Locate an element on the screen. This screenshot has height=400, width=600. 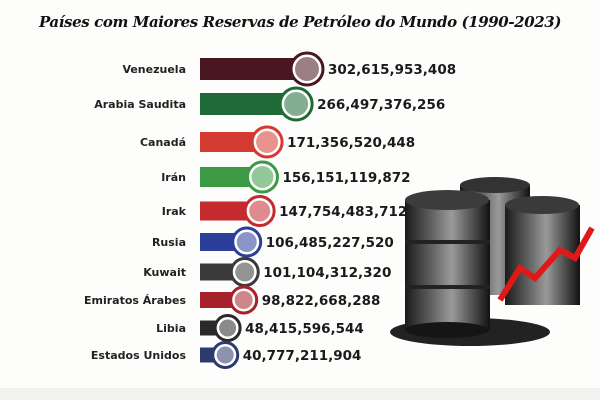
value-label: 147,754,483,712 is located at coordinates (343, 212).